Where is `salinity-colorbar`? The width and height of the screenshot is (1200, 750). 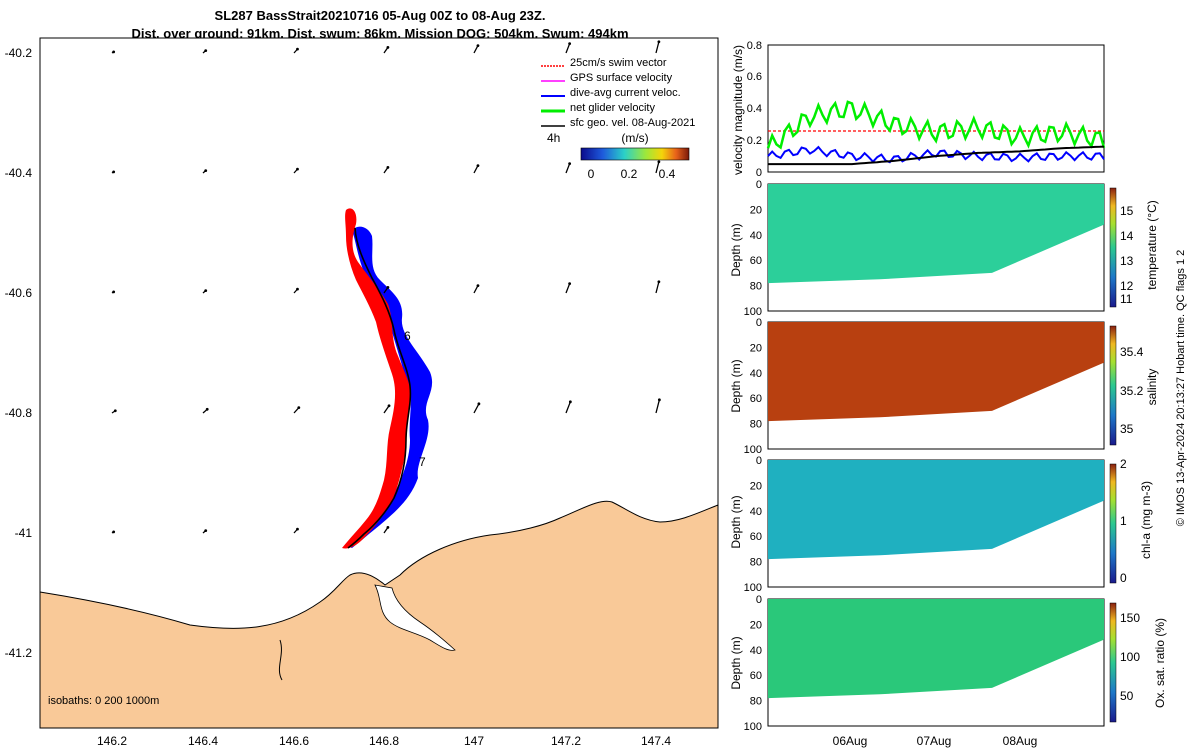 salinity-colorbar is located at coordinates (1113, 385).